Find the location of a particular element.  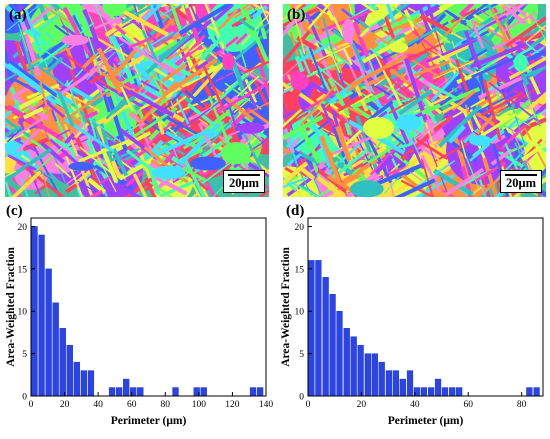

x-tick-label: 0 is located at coordinates (31, 405).